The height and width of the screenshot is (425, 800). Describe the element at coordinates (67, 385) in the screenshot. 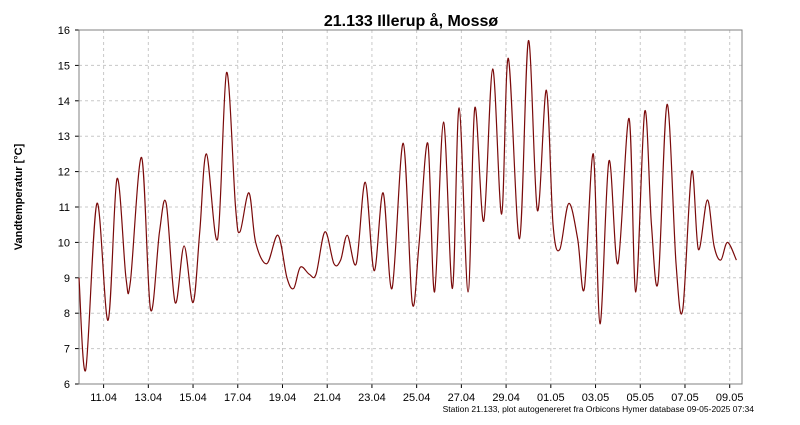

I see `y-tick-label: 6` at that location.